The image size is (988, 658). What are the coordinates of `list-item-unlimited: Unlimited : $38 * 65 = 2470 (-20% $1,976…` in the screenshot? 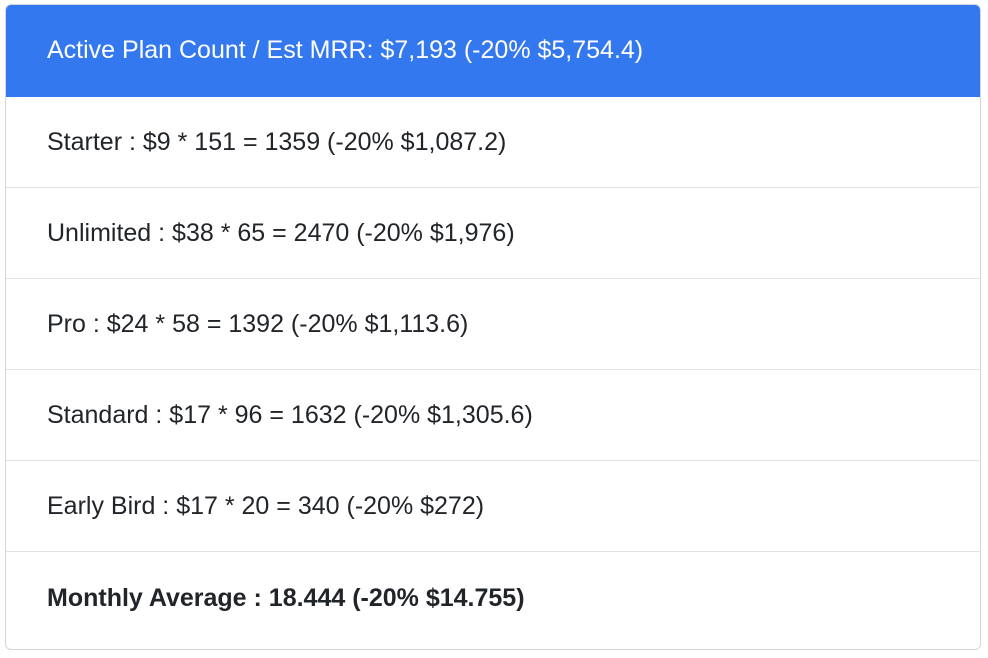 It's located at (493, 233).